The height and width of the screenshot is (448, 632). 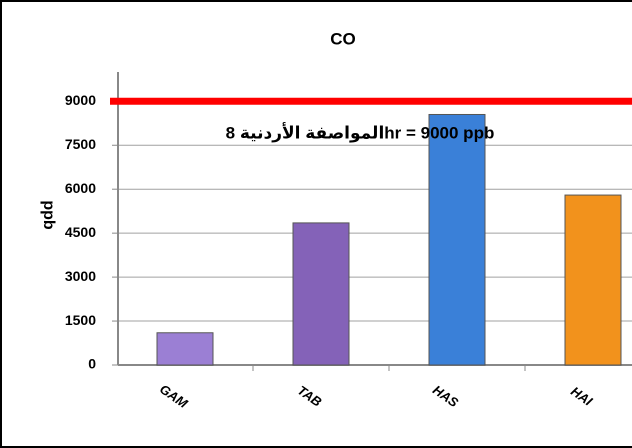 I want to click on y-tick-label: 6000, so click(x=80, y=188).